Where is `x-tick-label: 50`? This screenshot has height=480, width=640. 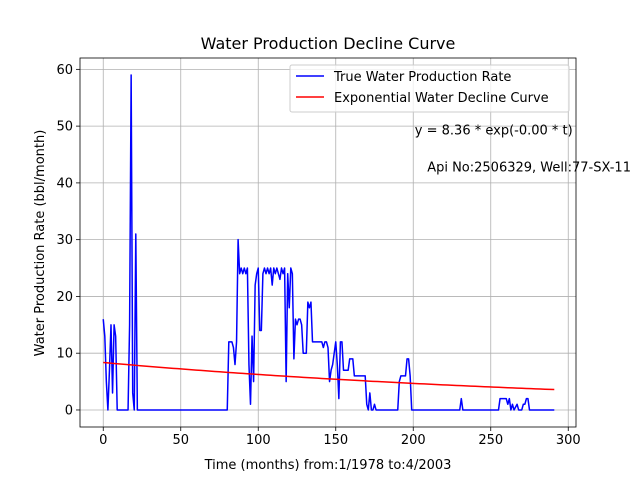 x-tick-label: 50 is located at coordinates (180, 440).